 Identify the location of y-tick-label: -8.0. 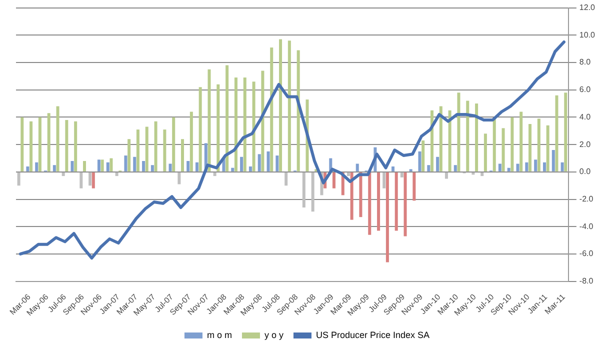
(586, 281).